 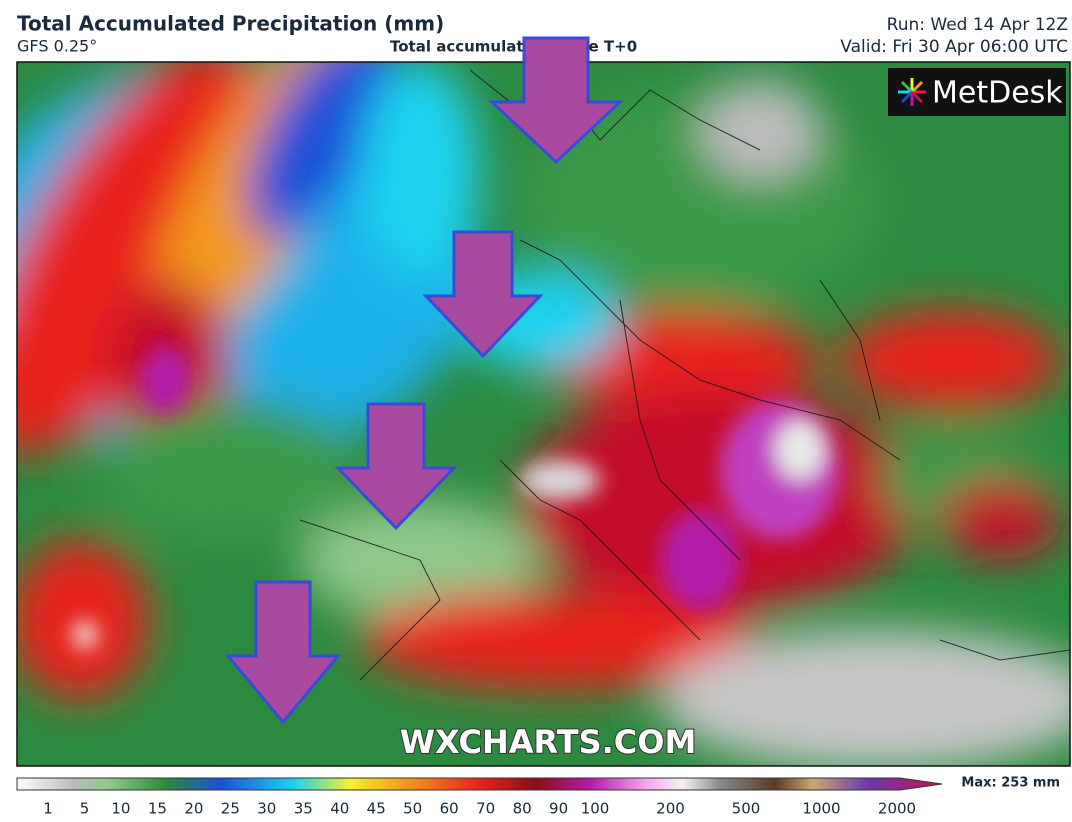 What do you see at coordinates (303, 809) in the screenshot?
I see `color-bar-label: 35` at bounding box center [303, 809].